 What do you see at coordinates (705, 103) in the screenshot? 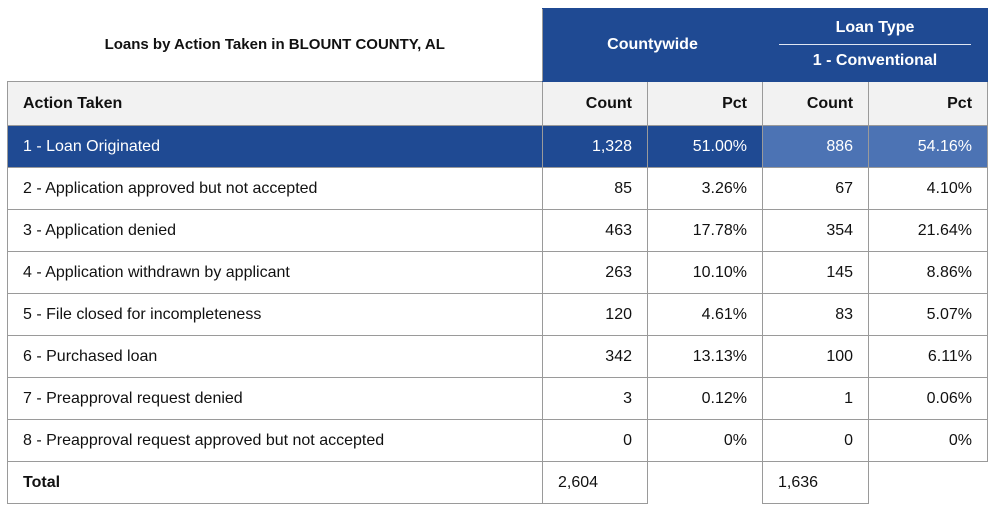
I see `countywide-pct-header: Pct` at bounding box center [705, 103].